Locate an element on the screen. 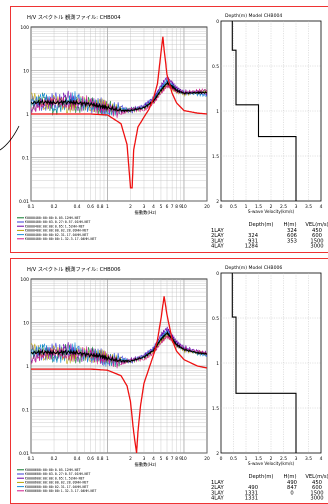  vs-xtick-label: 0 is located at coordinates (221, 207).